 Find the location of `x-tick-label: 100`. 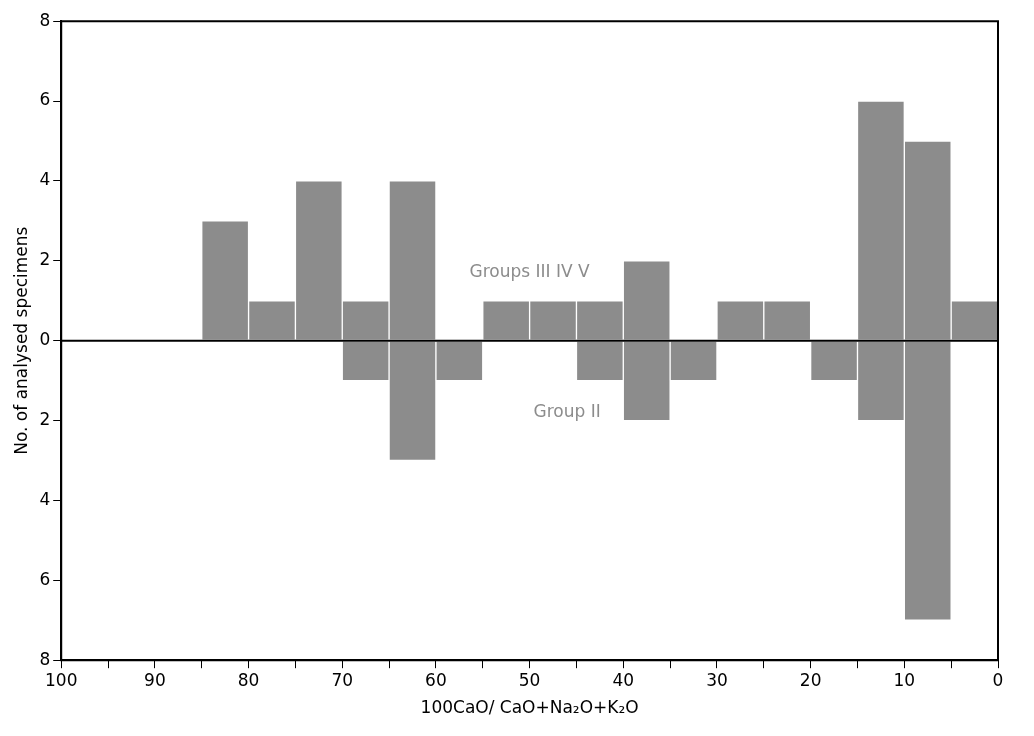

x-tick-label: 100 is located at coordinates (61, 679).